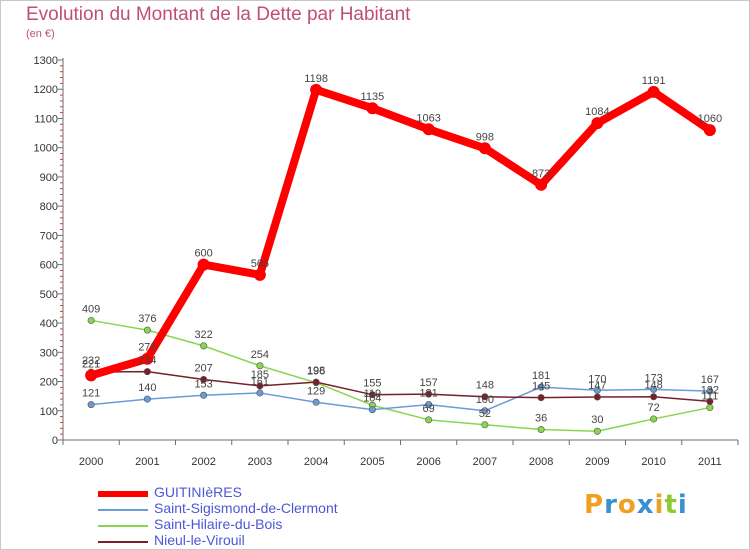  I want to click on y-tick-label: 1000, so click(46, 149).